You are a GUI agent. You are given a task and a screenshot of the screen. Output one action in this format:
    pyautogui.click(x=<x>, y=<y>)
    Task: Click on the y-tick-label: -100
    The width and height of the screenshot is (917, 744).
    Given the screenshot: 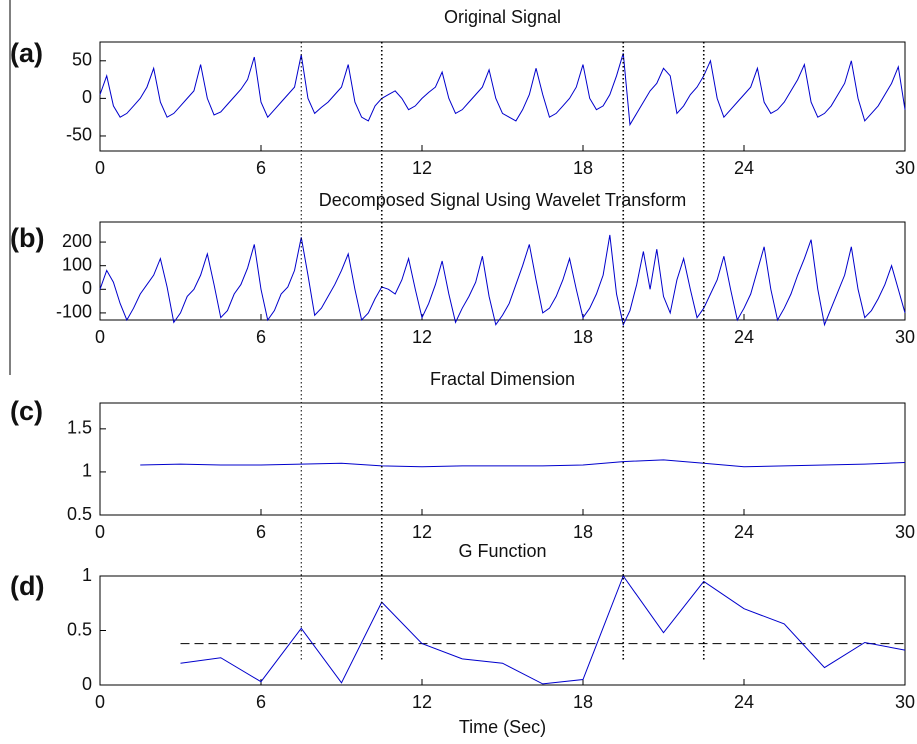 What is the action you would take?
    pyautogui.click(x=74, y=312)
    